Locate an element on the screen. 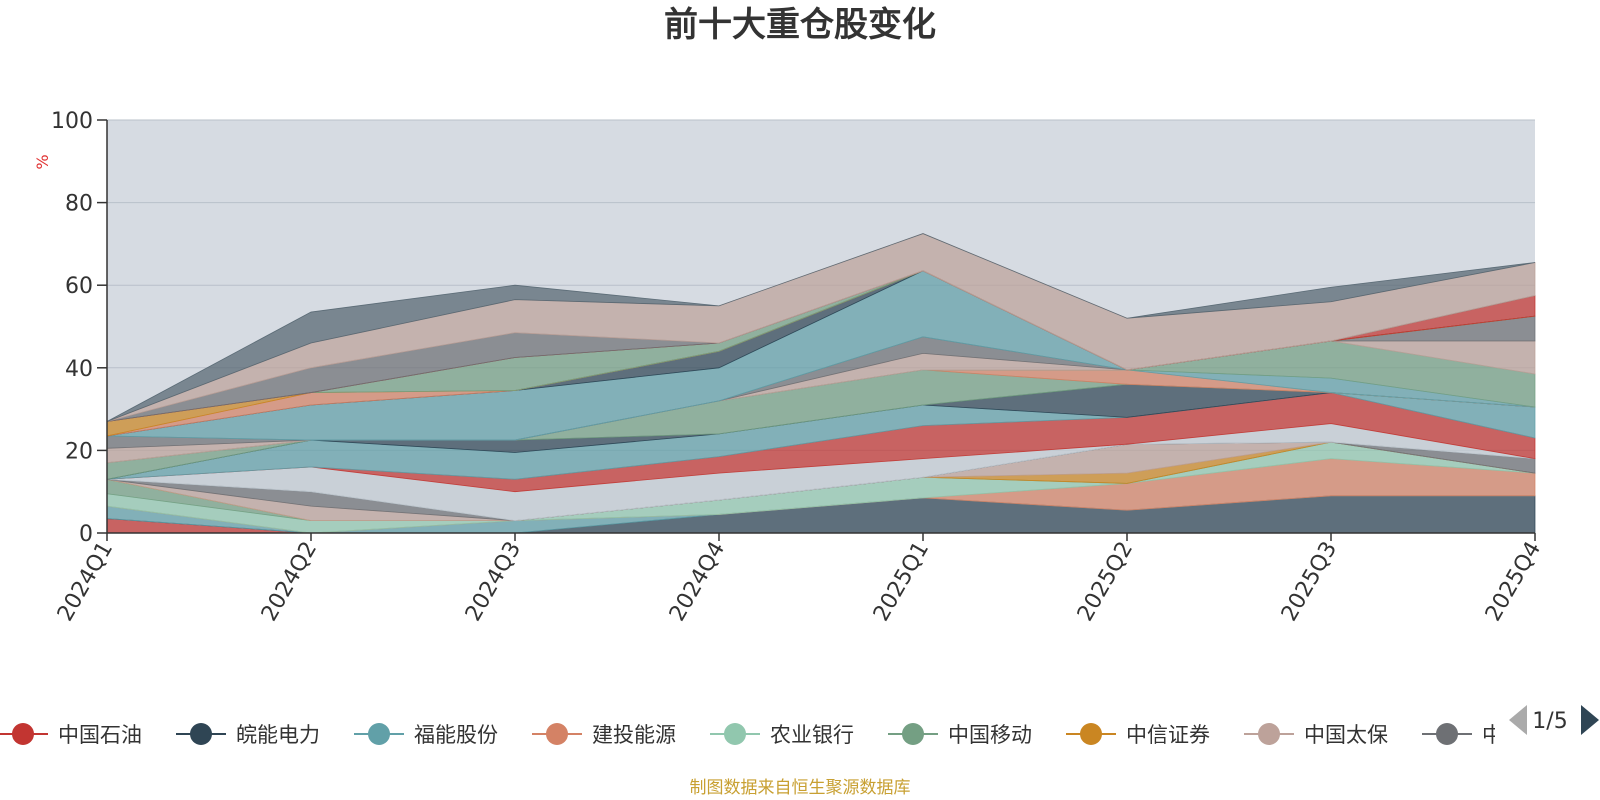 The image size is (1600, 800). legend-item: 农业银行 is located at coordinates (782, 735).